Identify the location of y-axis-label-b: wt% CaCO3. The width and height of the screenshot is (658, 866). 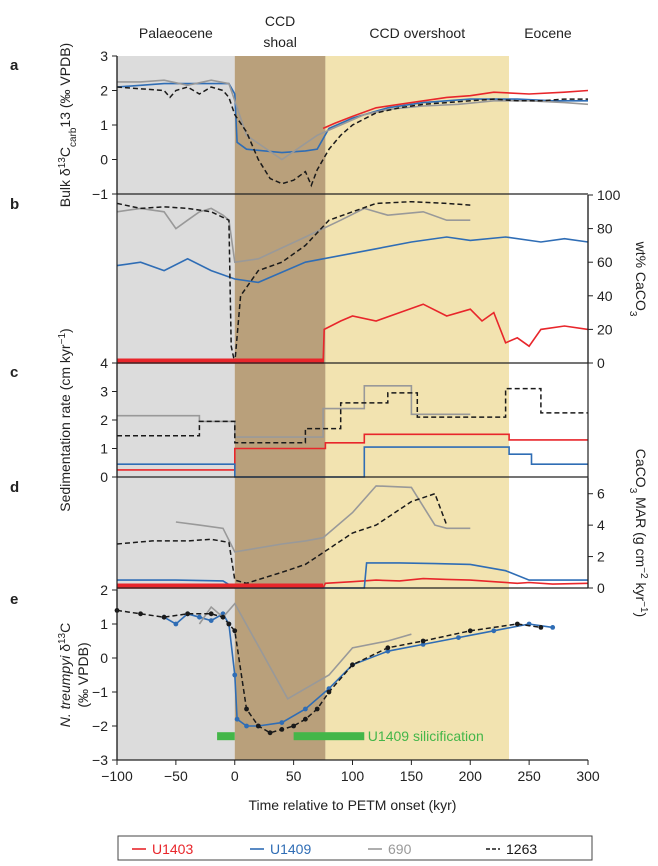
(639, 279).